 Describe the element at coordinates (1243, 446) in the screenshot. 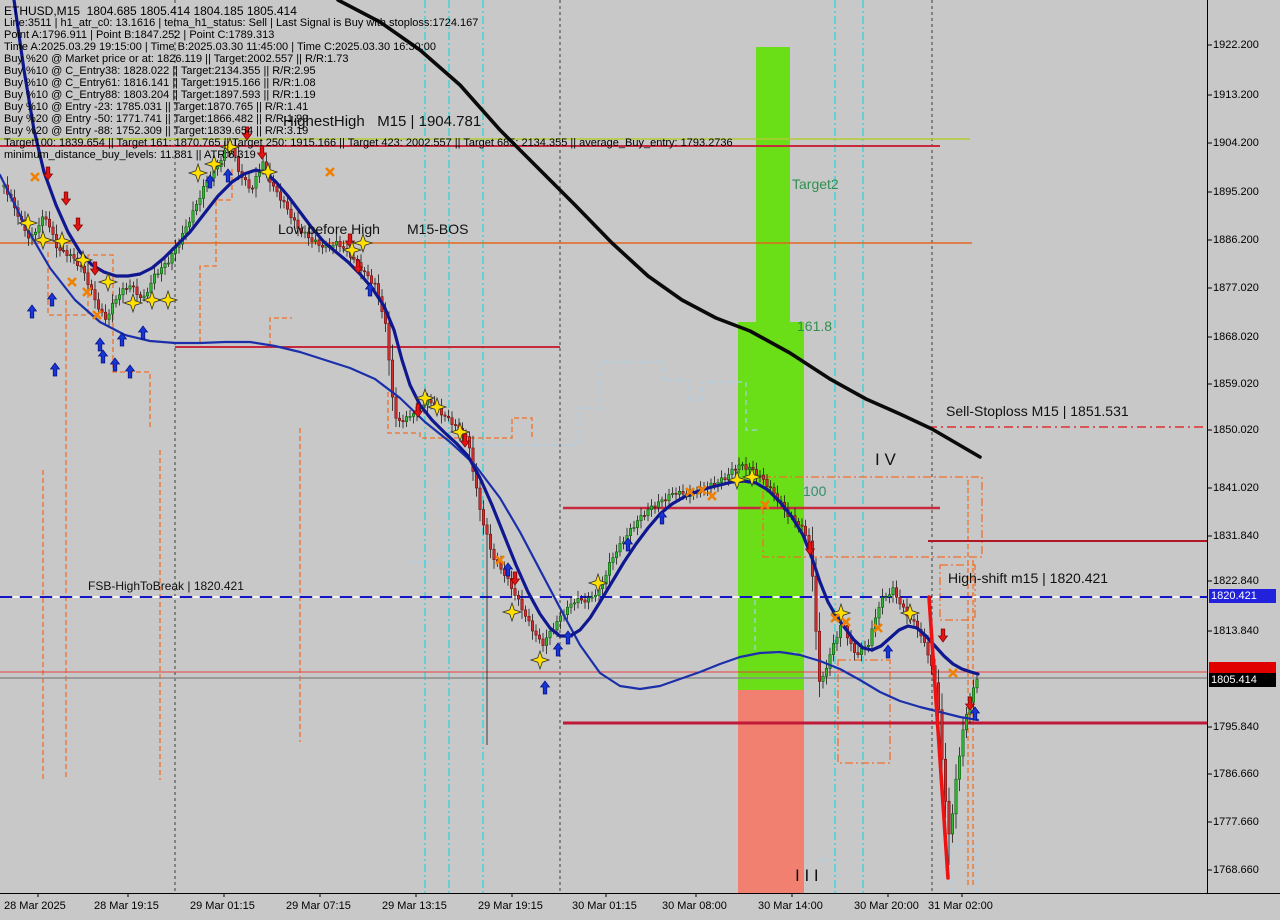

I see `price-axis` at that location.